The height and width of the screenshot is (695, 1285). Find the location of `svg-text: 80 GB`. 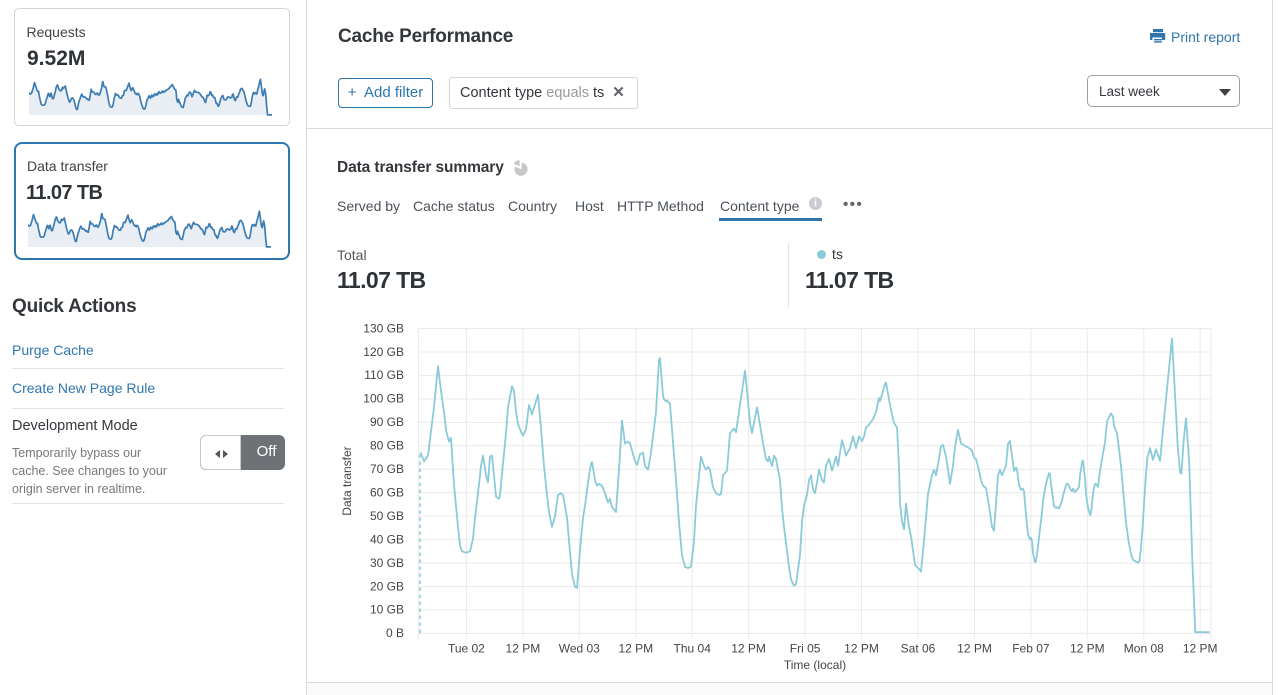

svg-text: 80 GB is located at coordinates (387, 446).